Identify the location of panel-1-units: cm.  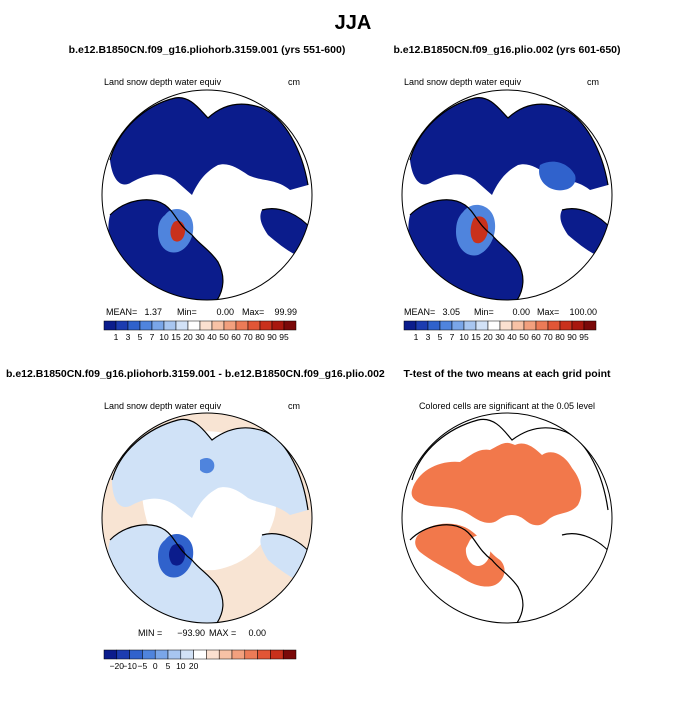
(294, 82).